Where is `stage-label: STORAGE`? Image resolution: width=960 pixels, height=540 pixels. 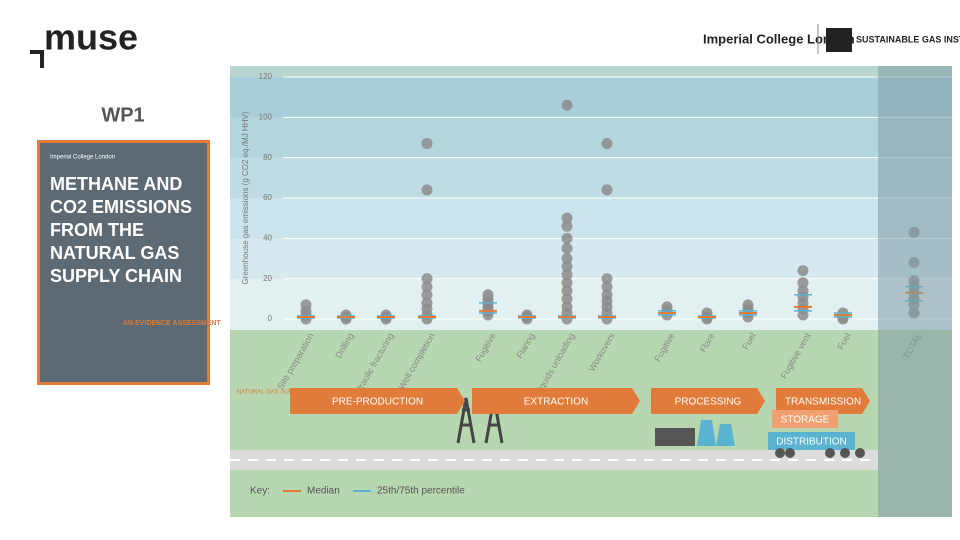 stage-label: STORAGE is located at coordinates (805, 420).